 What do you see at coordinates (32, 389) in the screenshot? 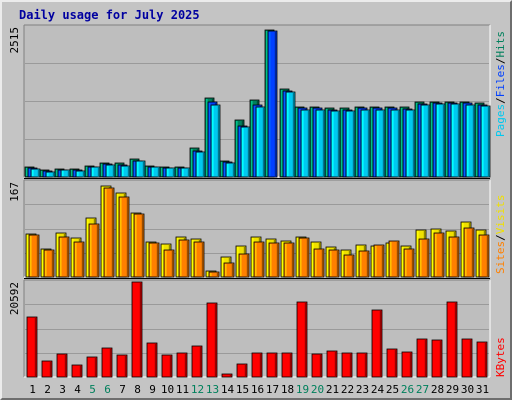
I see `x-tick-label: 1` at bounding box center [32, 389].